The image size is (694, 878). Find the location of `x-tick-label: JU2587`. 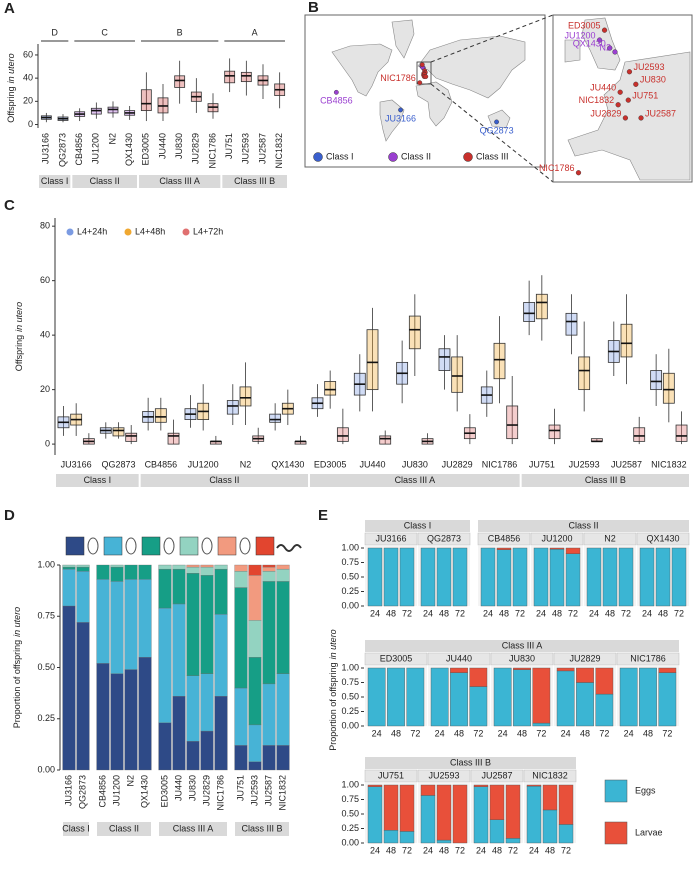

x-tick-label: JU2587 is located at coordinates (262, 148).